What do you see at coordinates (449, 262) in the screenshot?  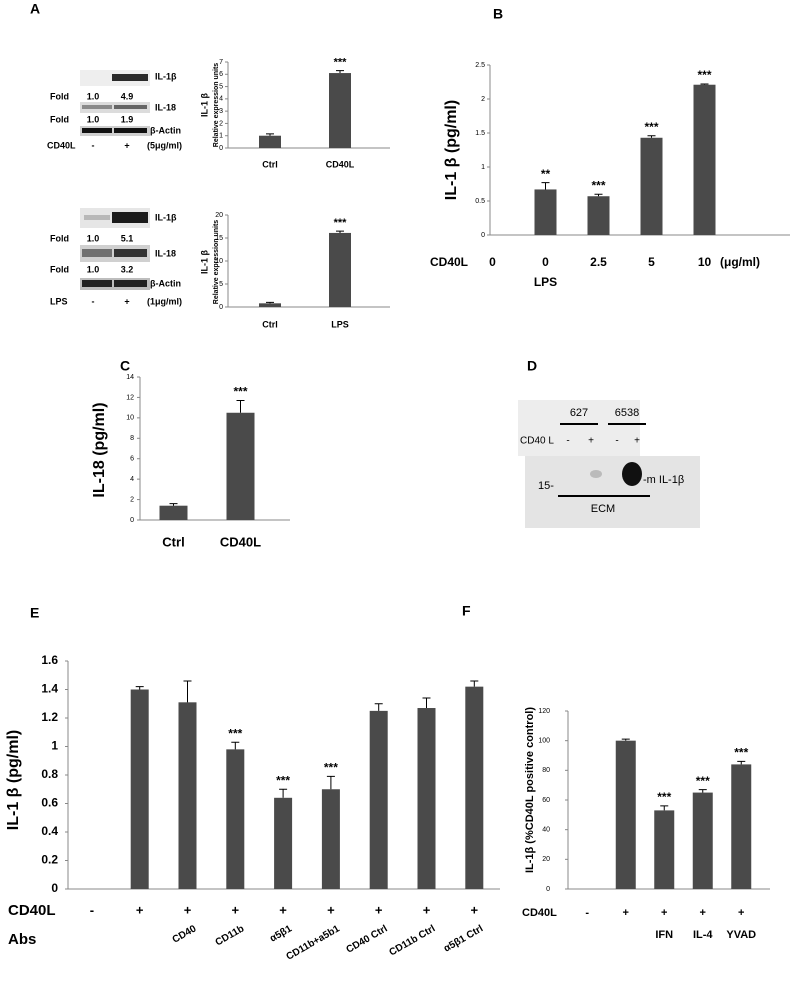 I see `row-label: CD40L` at bounding box center [449, 262].